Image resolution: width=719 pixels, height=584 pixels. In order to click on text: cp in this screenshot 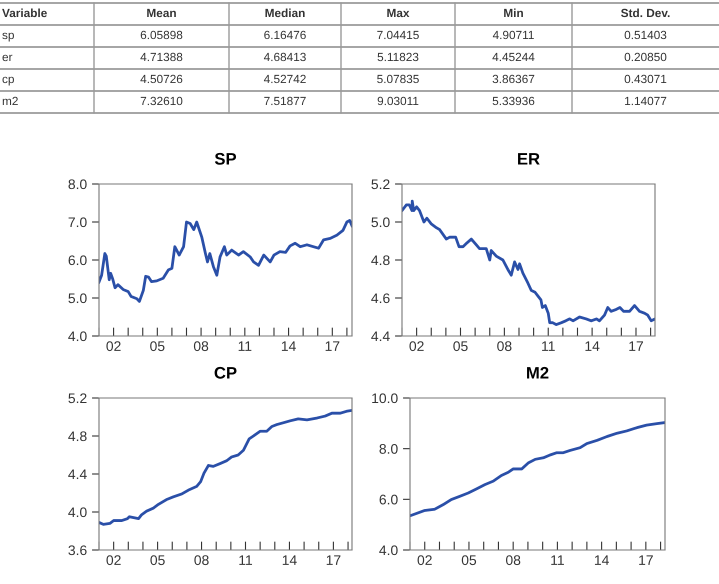, I will do `click(8, 81)`.